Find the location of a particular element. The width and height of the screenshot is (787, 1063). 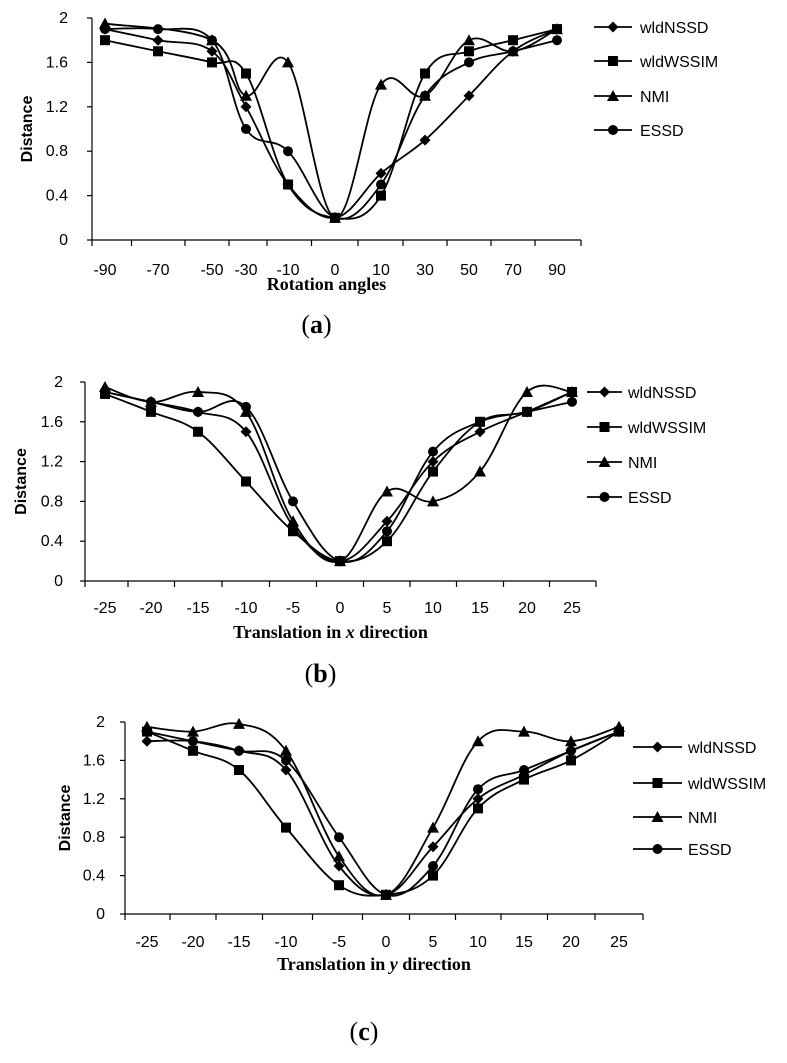

x-tick-label: 0 is located at coordinates (340, 608).